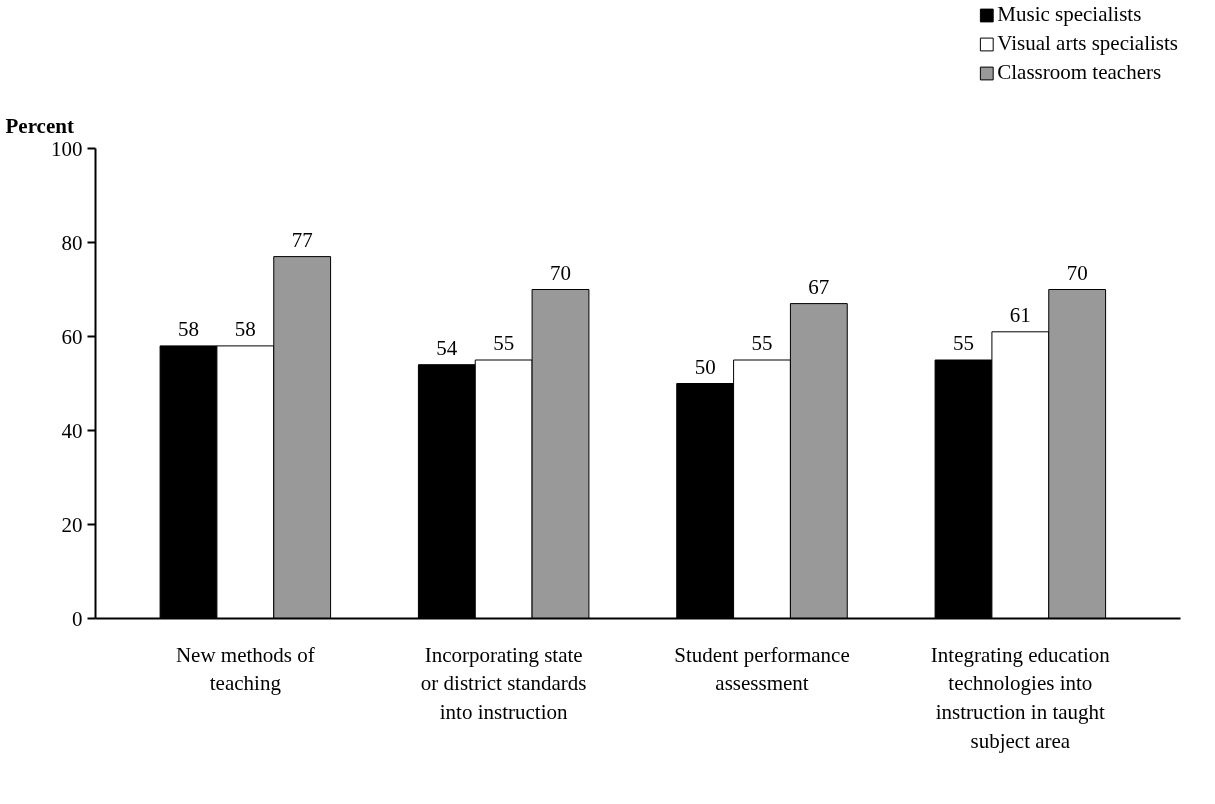 This screenshot has width=1215, height=804. What do you see at coordinates (1087, 43) in the screenshot?
I see `legend-label: Visual arts specialists` at bounding box center [1087, 43].